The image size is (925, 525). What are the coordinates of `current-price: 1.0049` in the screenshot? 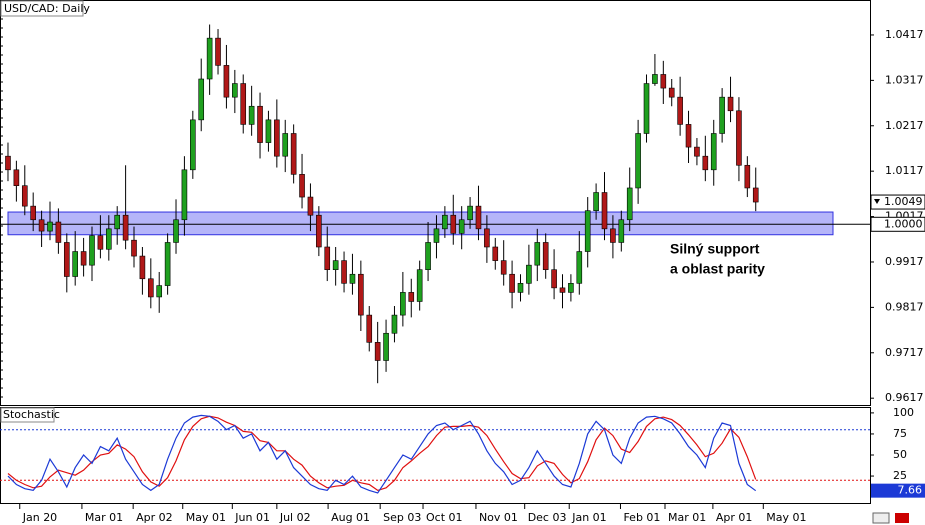 It's located at (903, 201).